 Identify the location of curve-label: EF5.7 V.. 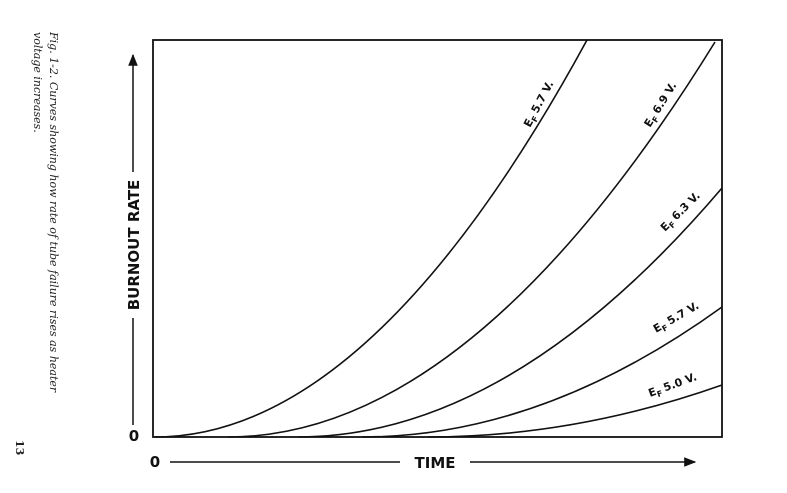
(676, 318).